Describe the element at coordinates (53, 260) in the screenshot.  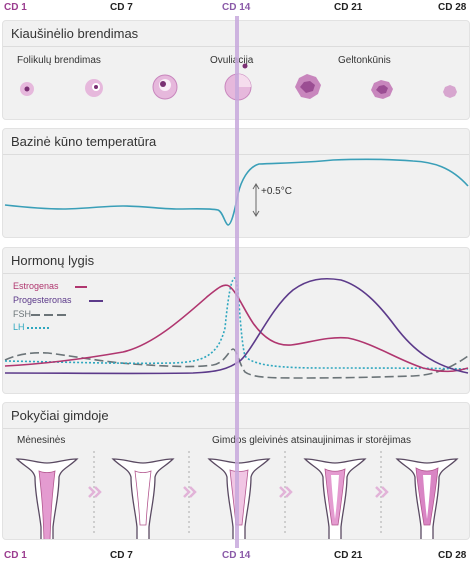
I see `hormones-title: Hormonų lygis` at that location.